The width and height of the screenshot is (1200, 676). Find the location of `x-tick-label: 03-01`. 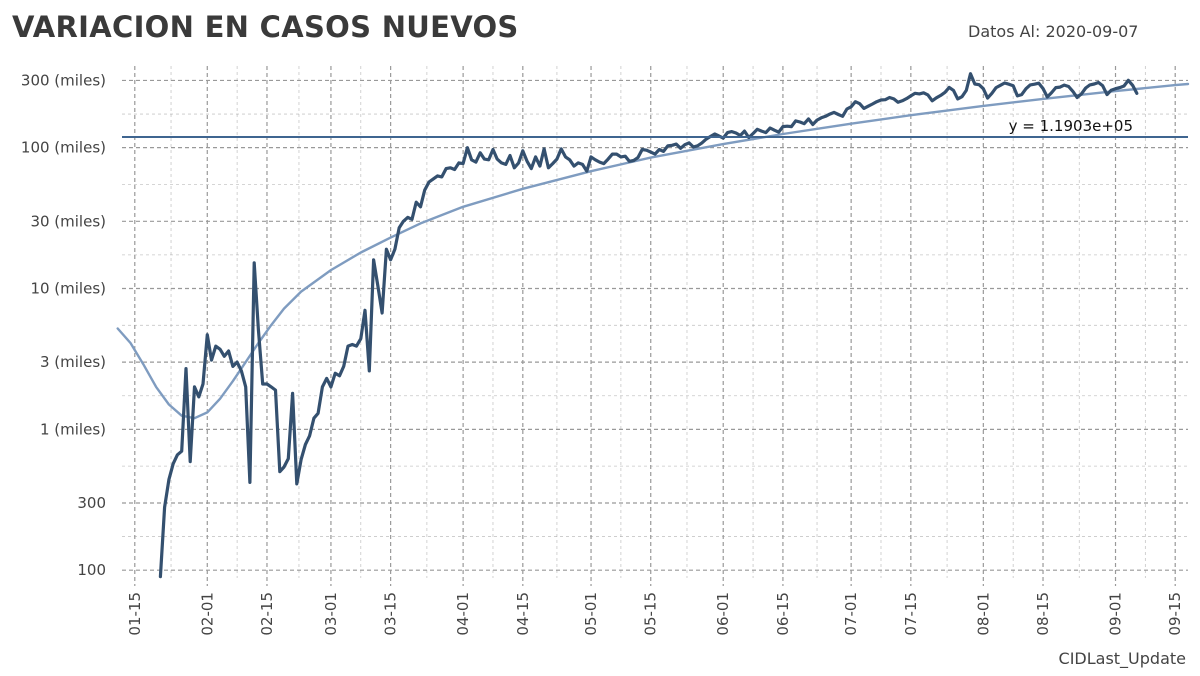

x-tick-label: 03-01 is located at coordinates (331, 614).